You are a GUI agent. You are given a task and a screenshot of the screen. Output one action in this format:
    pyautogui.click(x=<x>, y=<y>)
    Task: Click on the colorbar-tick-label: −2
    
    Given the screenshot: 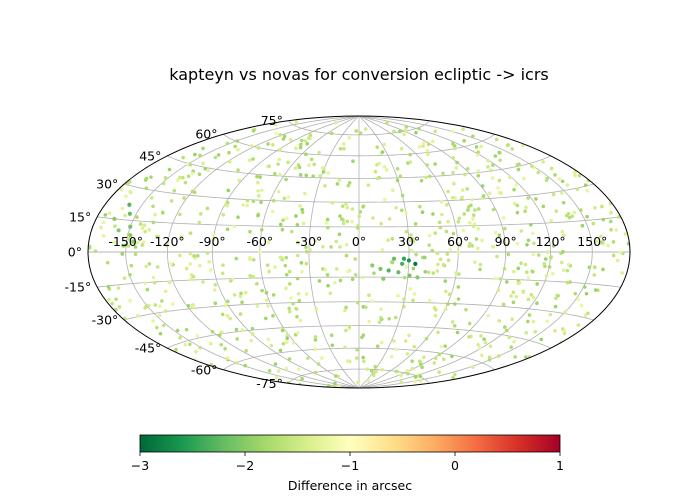 What is the action you would take?
    pyautogui.click(x=245, y=465)
    